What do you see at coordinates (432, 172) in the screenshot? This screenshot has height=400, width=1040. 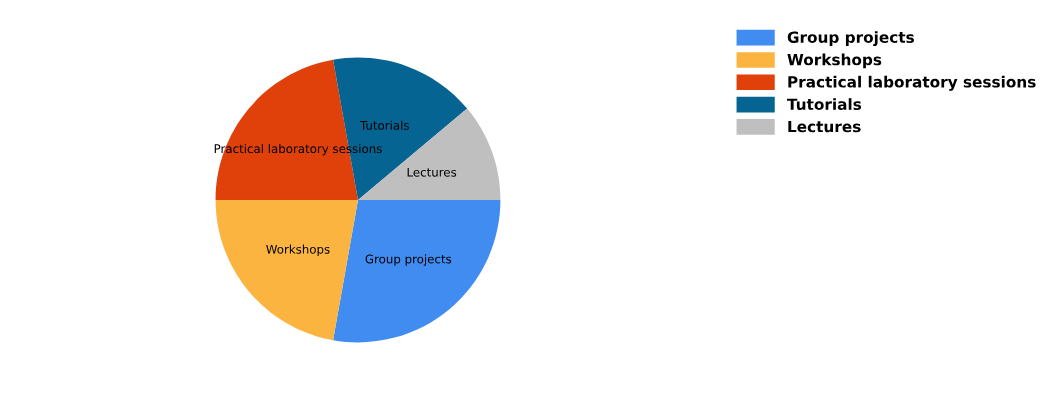 I see `slice-label: Lectures` at bounding box center [432, 172].